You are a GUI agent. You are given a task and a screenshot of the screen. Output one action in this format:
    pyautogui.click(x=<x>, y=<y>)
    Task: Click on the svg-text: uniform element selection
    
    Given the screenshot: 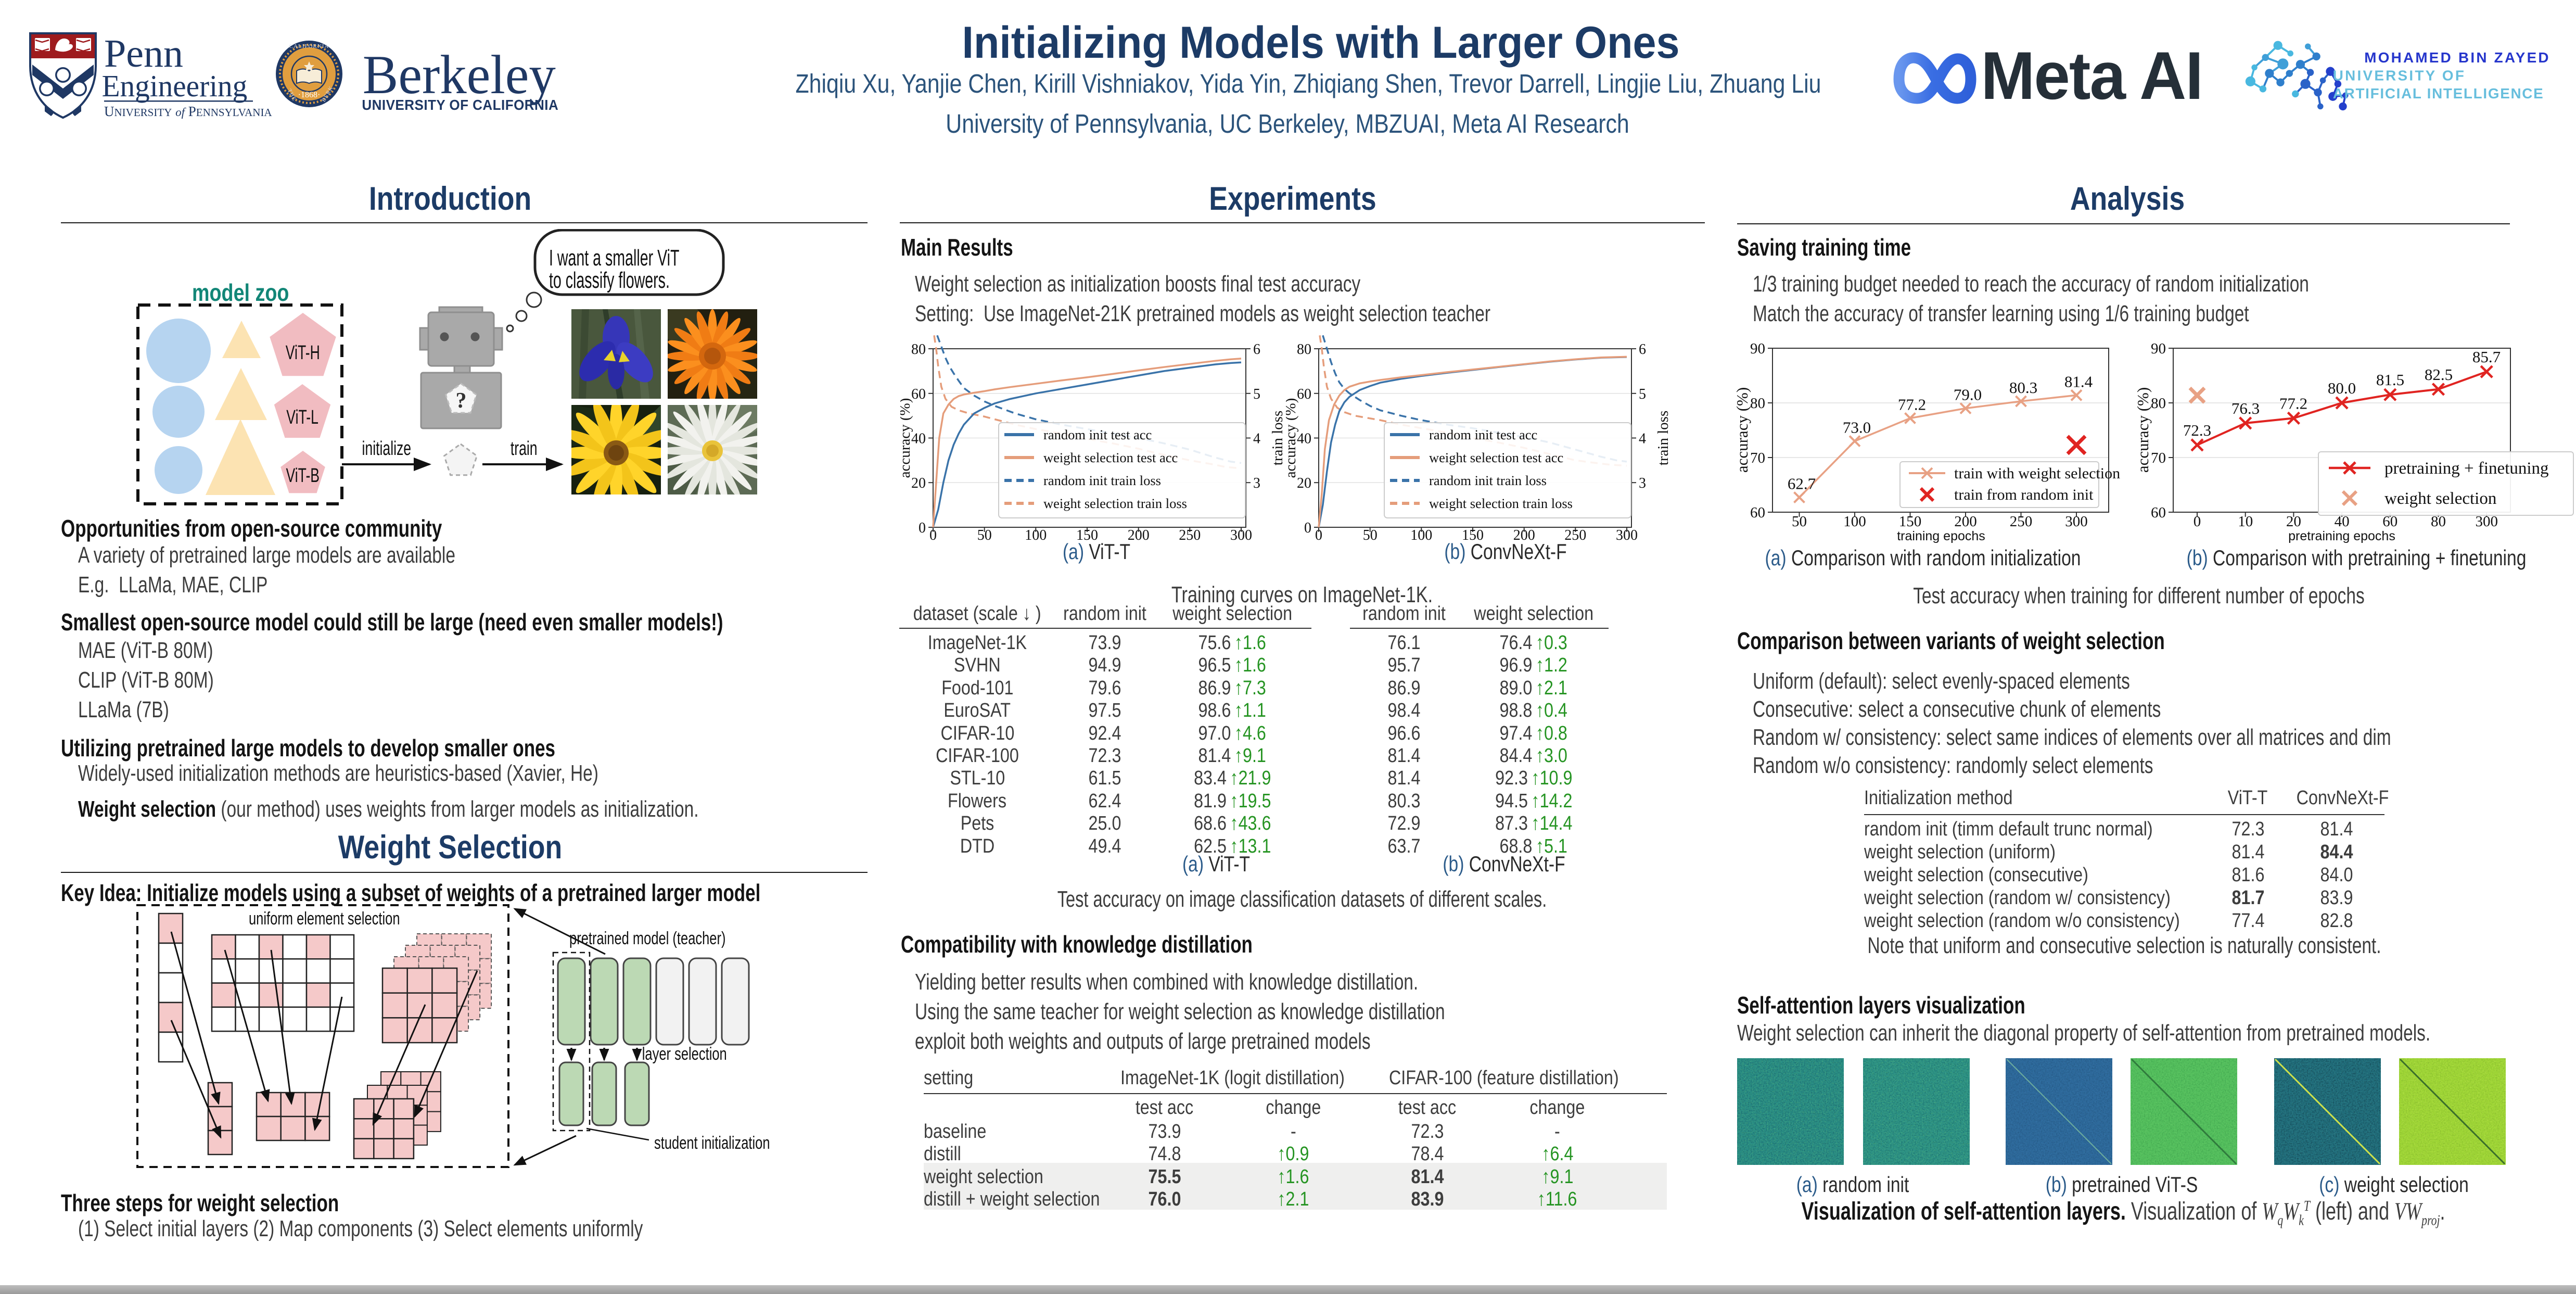 What is the action you would take?
    pyautogui.click(x=324, y=919)
    